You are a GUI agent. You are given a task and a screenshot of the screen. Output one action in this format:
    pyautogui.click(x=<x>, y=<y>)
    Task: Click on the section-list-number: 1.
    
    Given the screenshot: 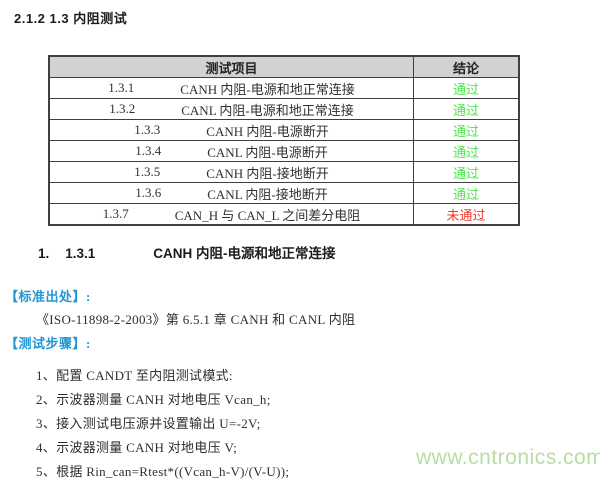 What is the action you would take?
    pyautogui.click(x=44, y=253)
    